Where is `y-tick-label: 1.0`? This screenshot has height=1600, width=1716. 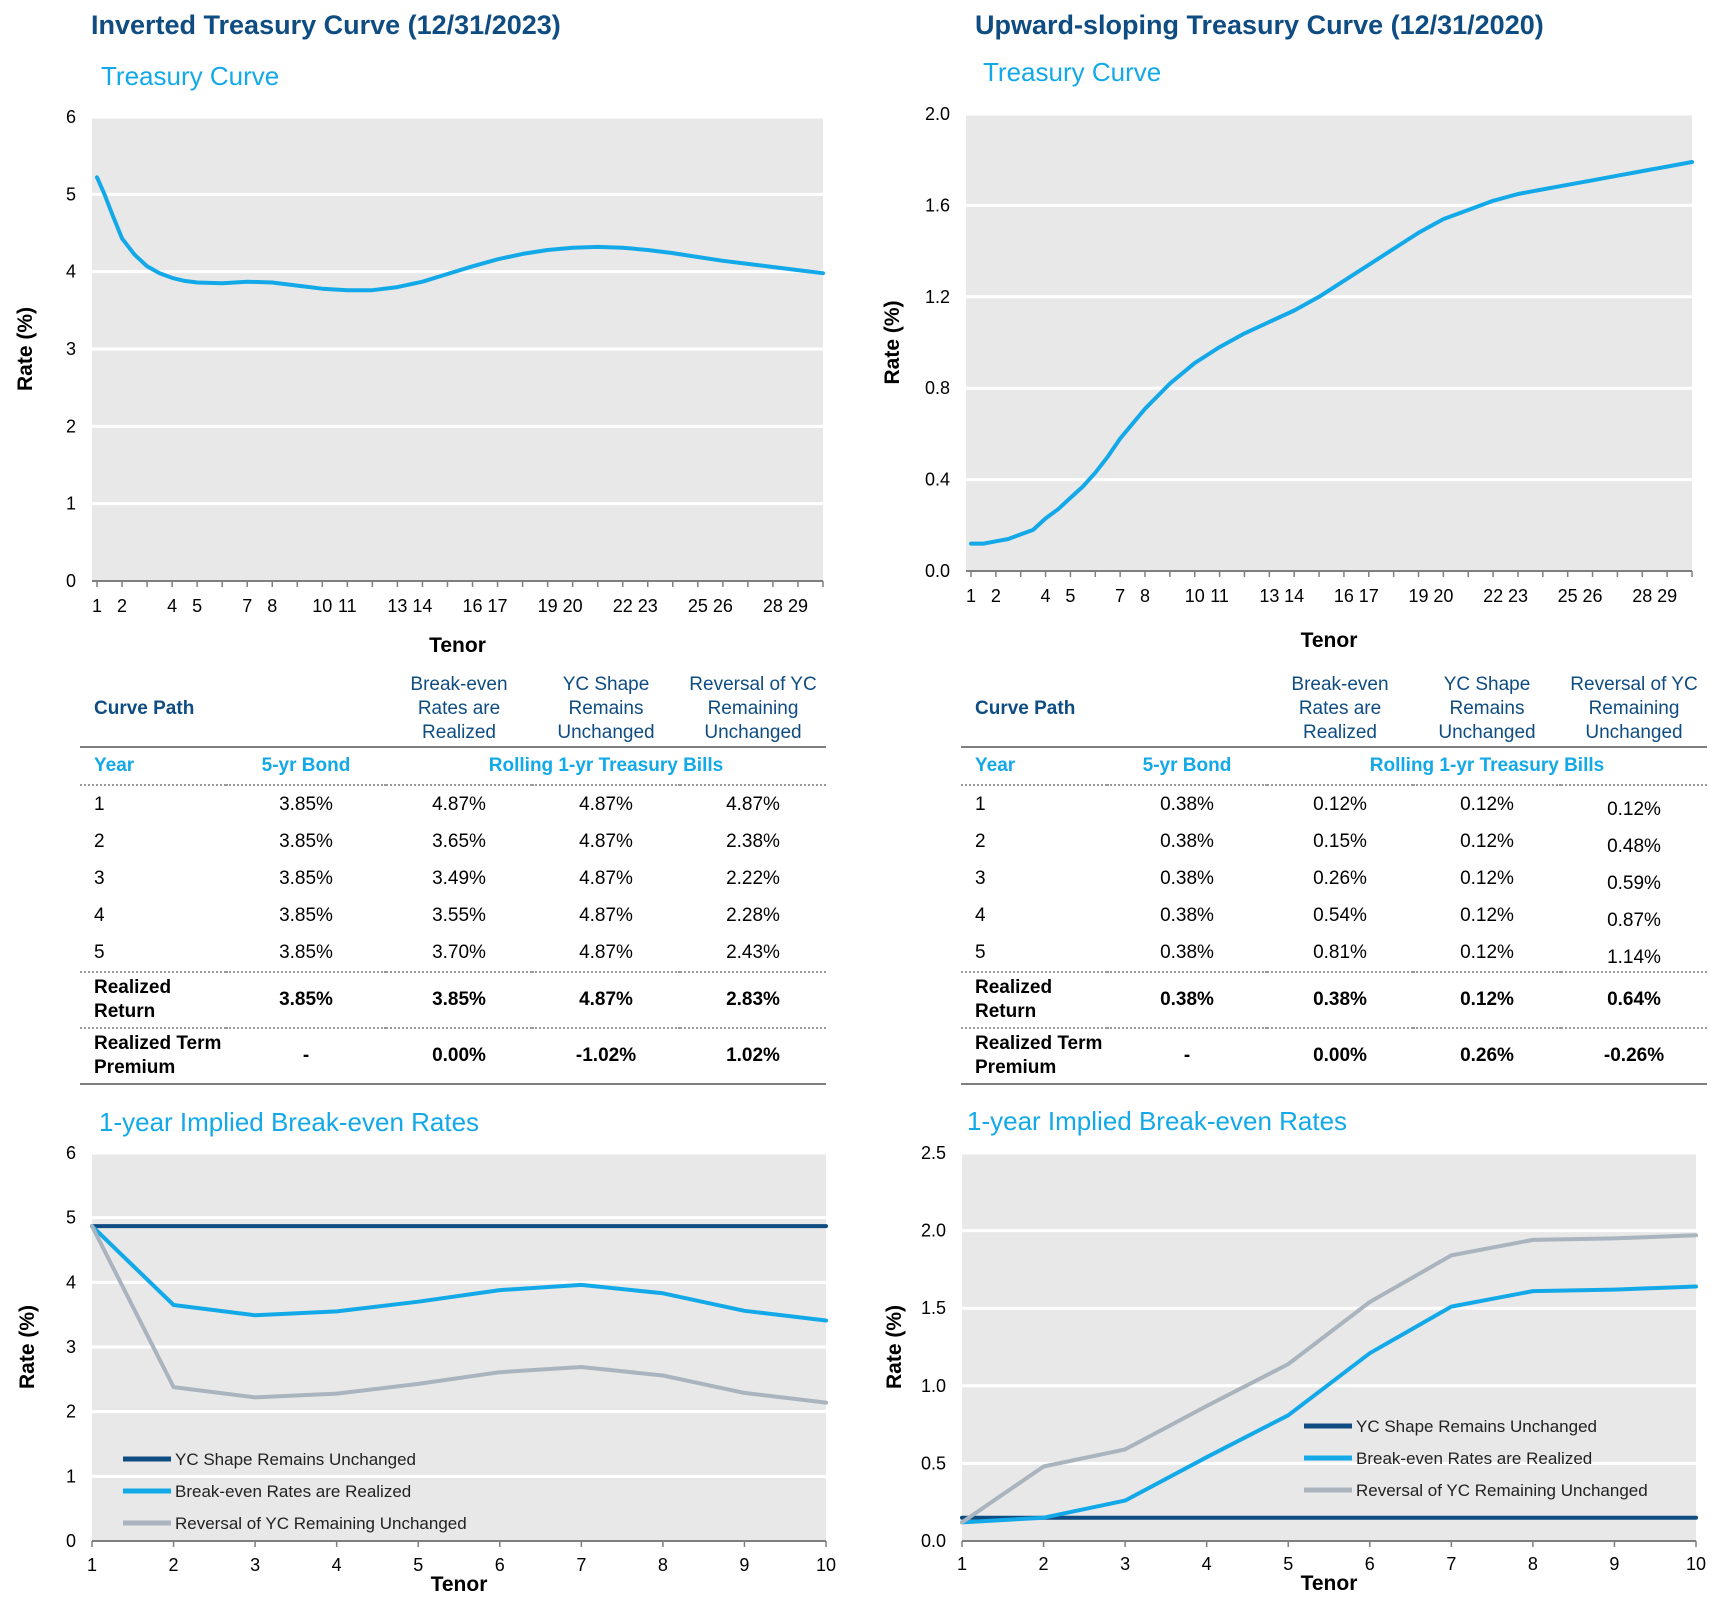
y-tick-label: 1.0 is located at coordinates (933, 1386).